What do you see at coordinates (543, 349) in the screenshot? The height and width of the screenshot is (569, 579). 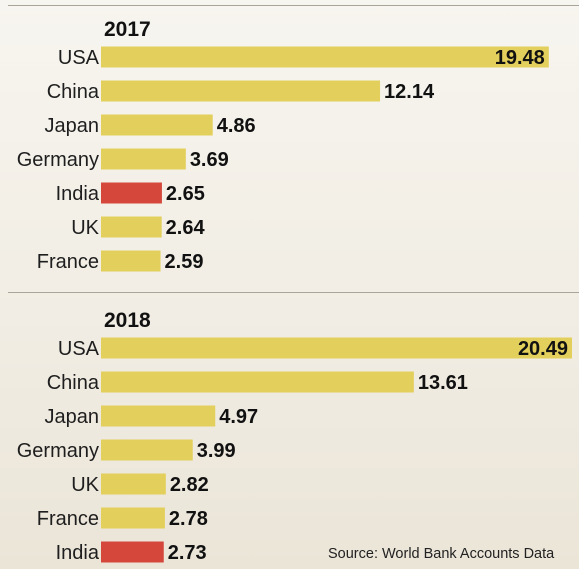 I see `value-label-usa: 20.49` at bounding box center [543, 349].